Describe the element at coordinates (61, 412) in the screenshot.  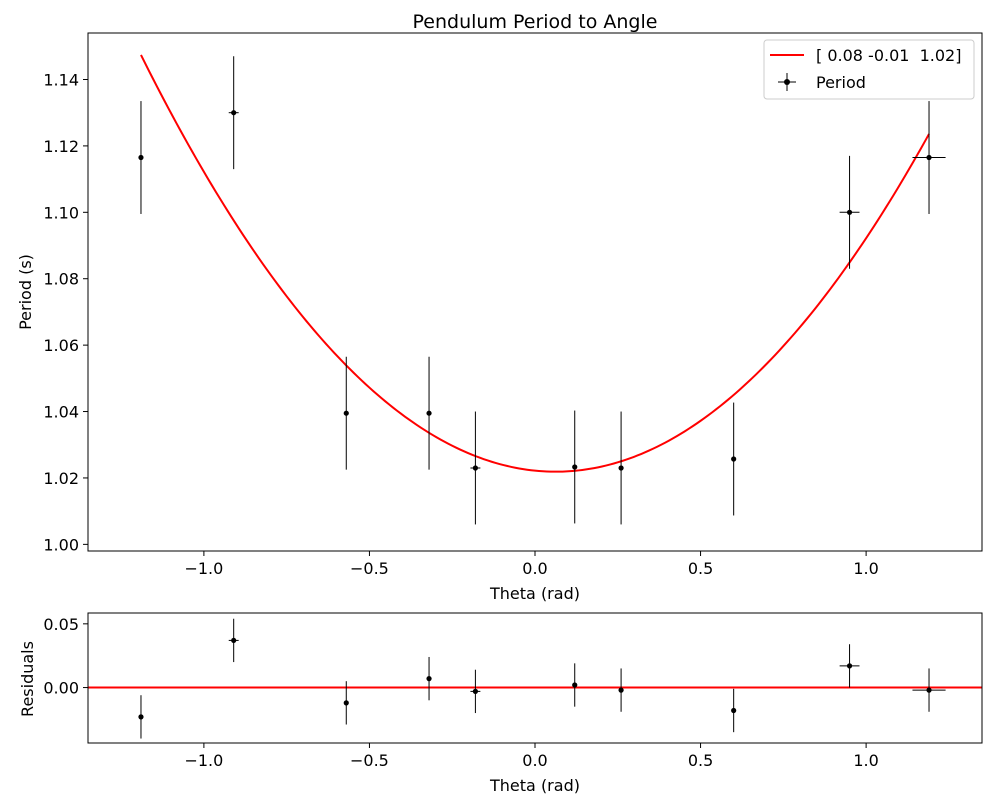
I see `y-tick-label: 1.04` at that location.